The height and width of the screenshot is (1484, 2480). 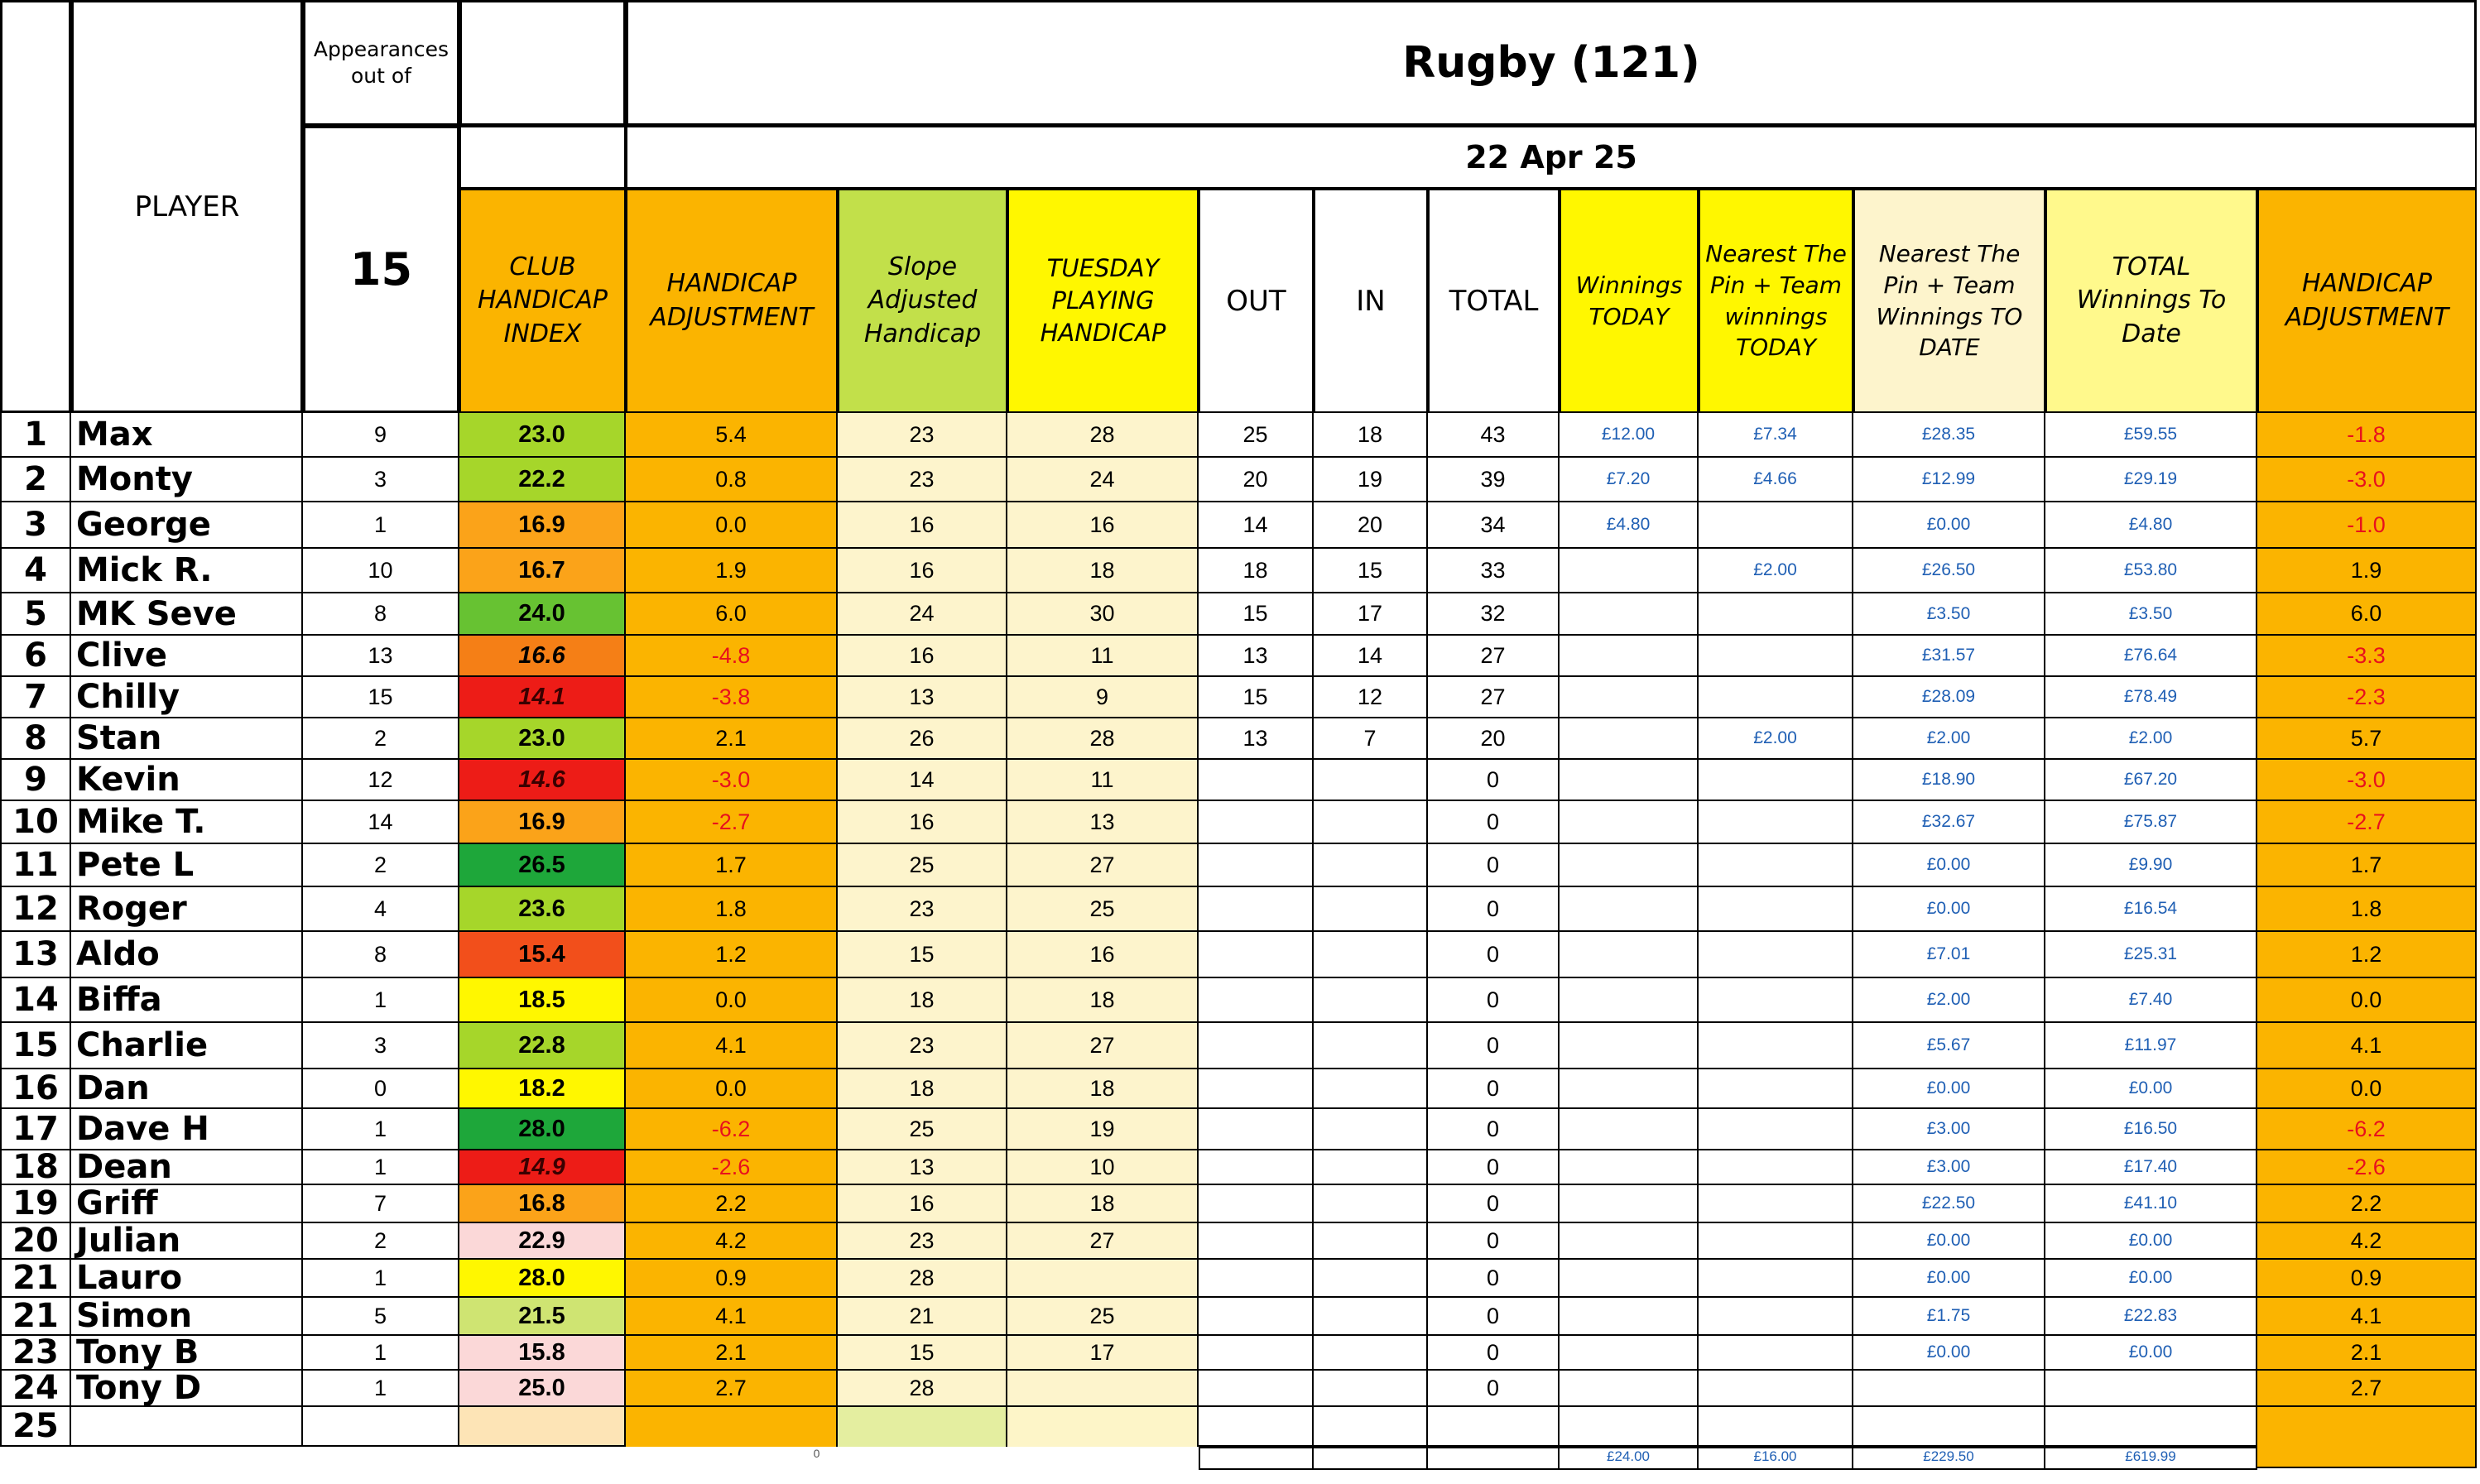 What do you see at coordinates (1949, 1000) in the screenshot?
I see `ntp-to-date: £2.00` at bounding box center [1949, 1000].